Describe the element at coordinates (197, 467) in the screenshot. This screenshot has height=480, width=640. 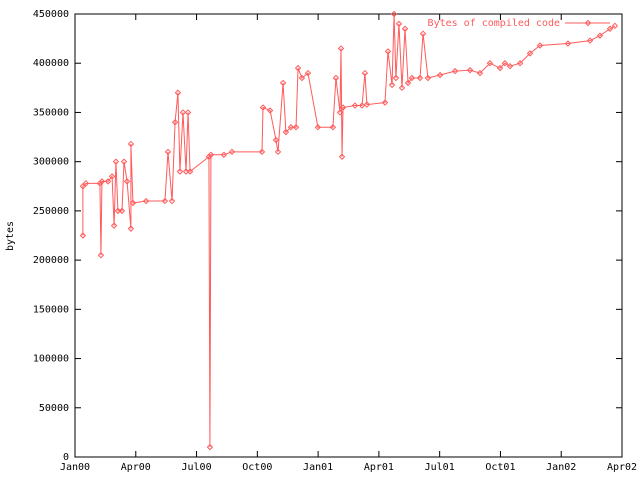
I see `x-tick-label: Jul00` at that location.